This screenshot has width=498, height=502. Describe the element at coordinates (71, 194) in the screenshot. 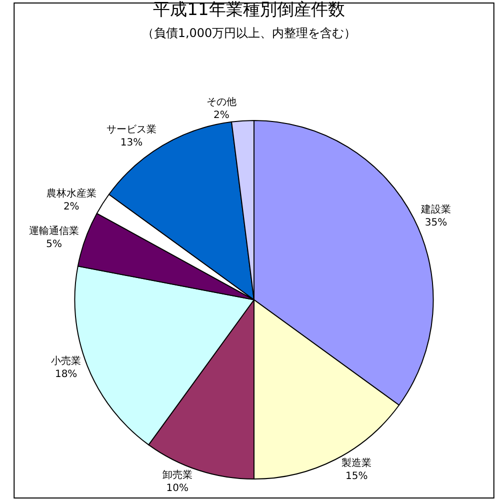

I see `slice-label: 農林水産業` at that location.